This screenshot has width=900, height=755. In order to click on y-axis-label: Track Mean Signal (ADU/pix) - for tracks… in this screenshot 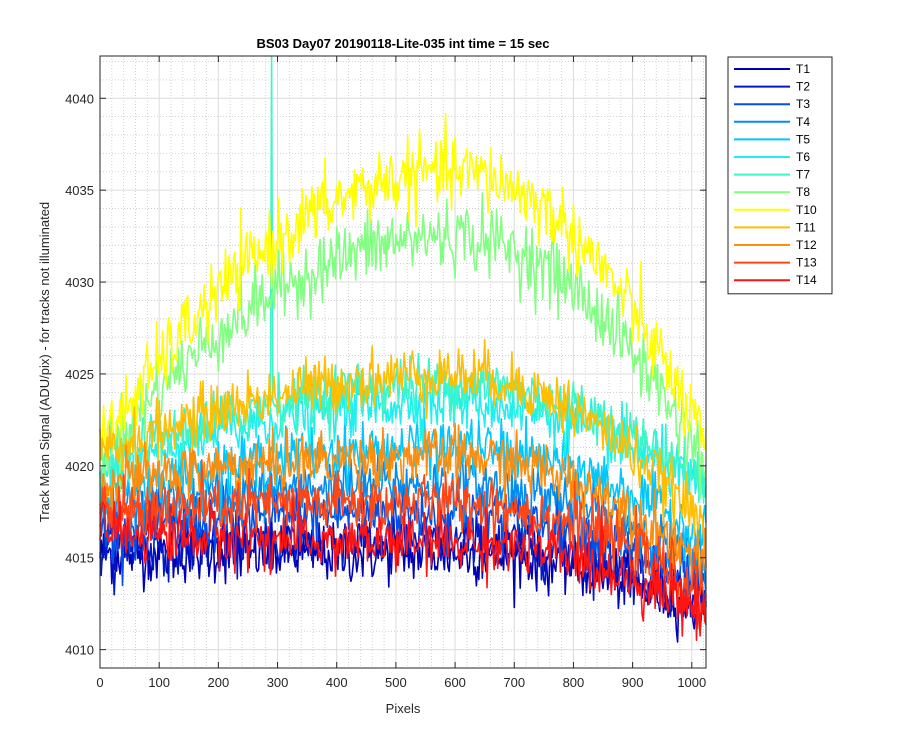, I will do `click(44, 362)`.